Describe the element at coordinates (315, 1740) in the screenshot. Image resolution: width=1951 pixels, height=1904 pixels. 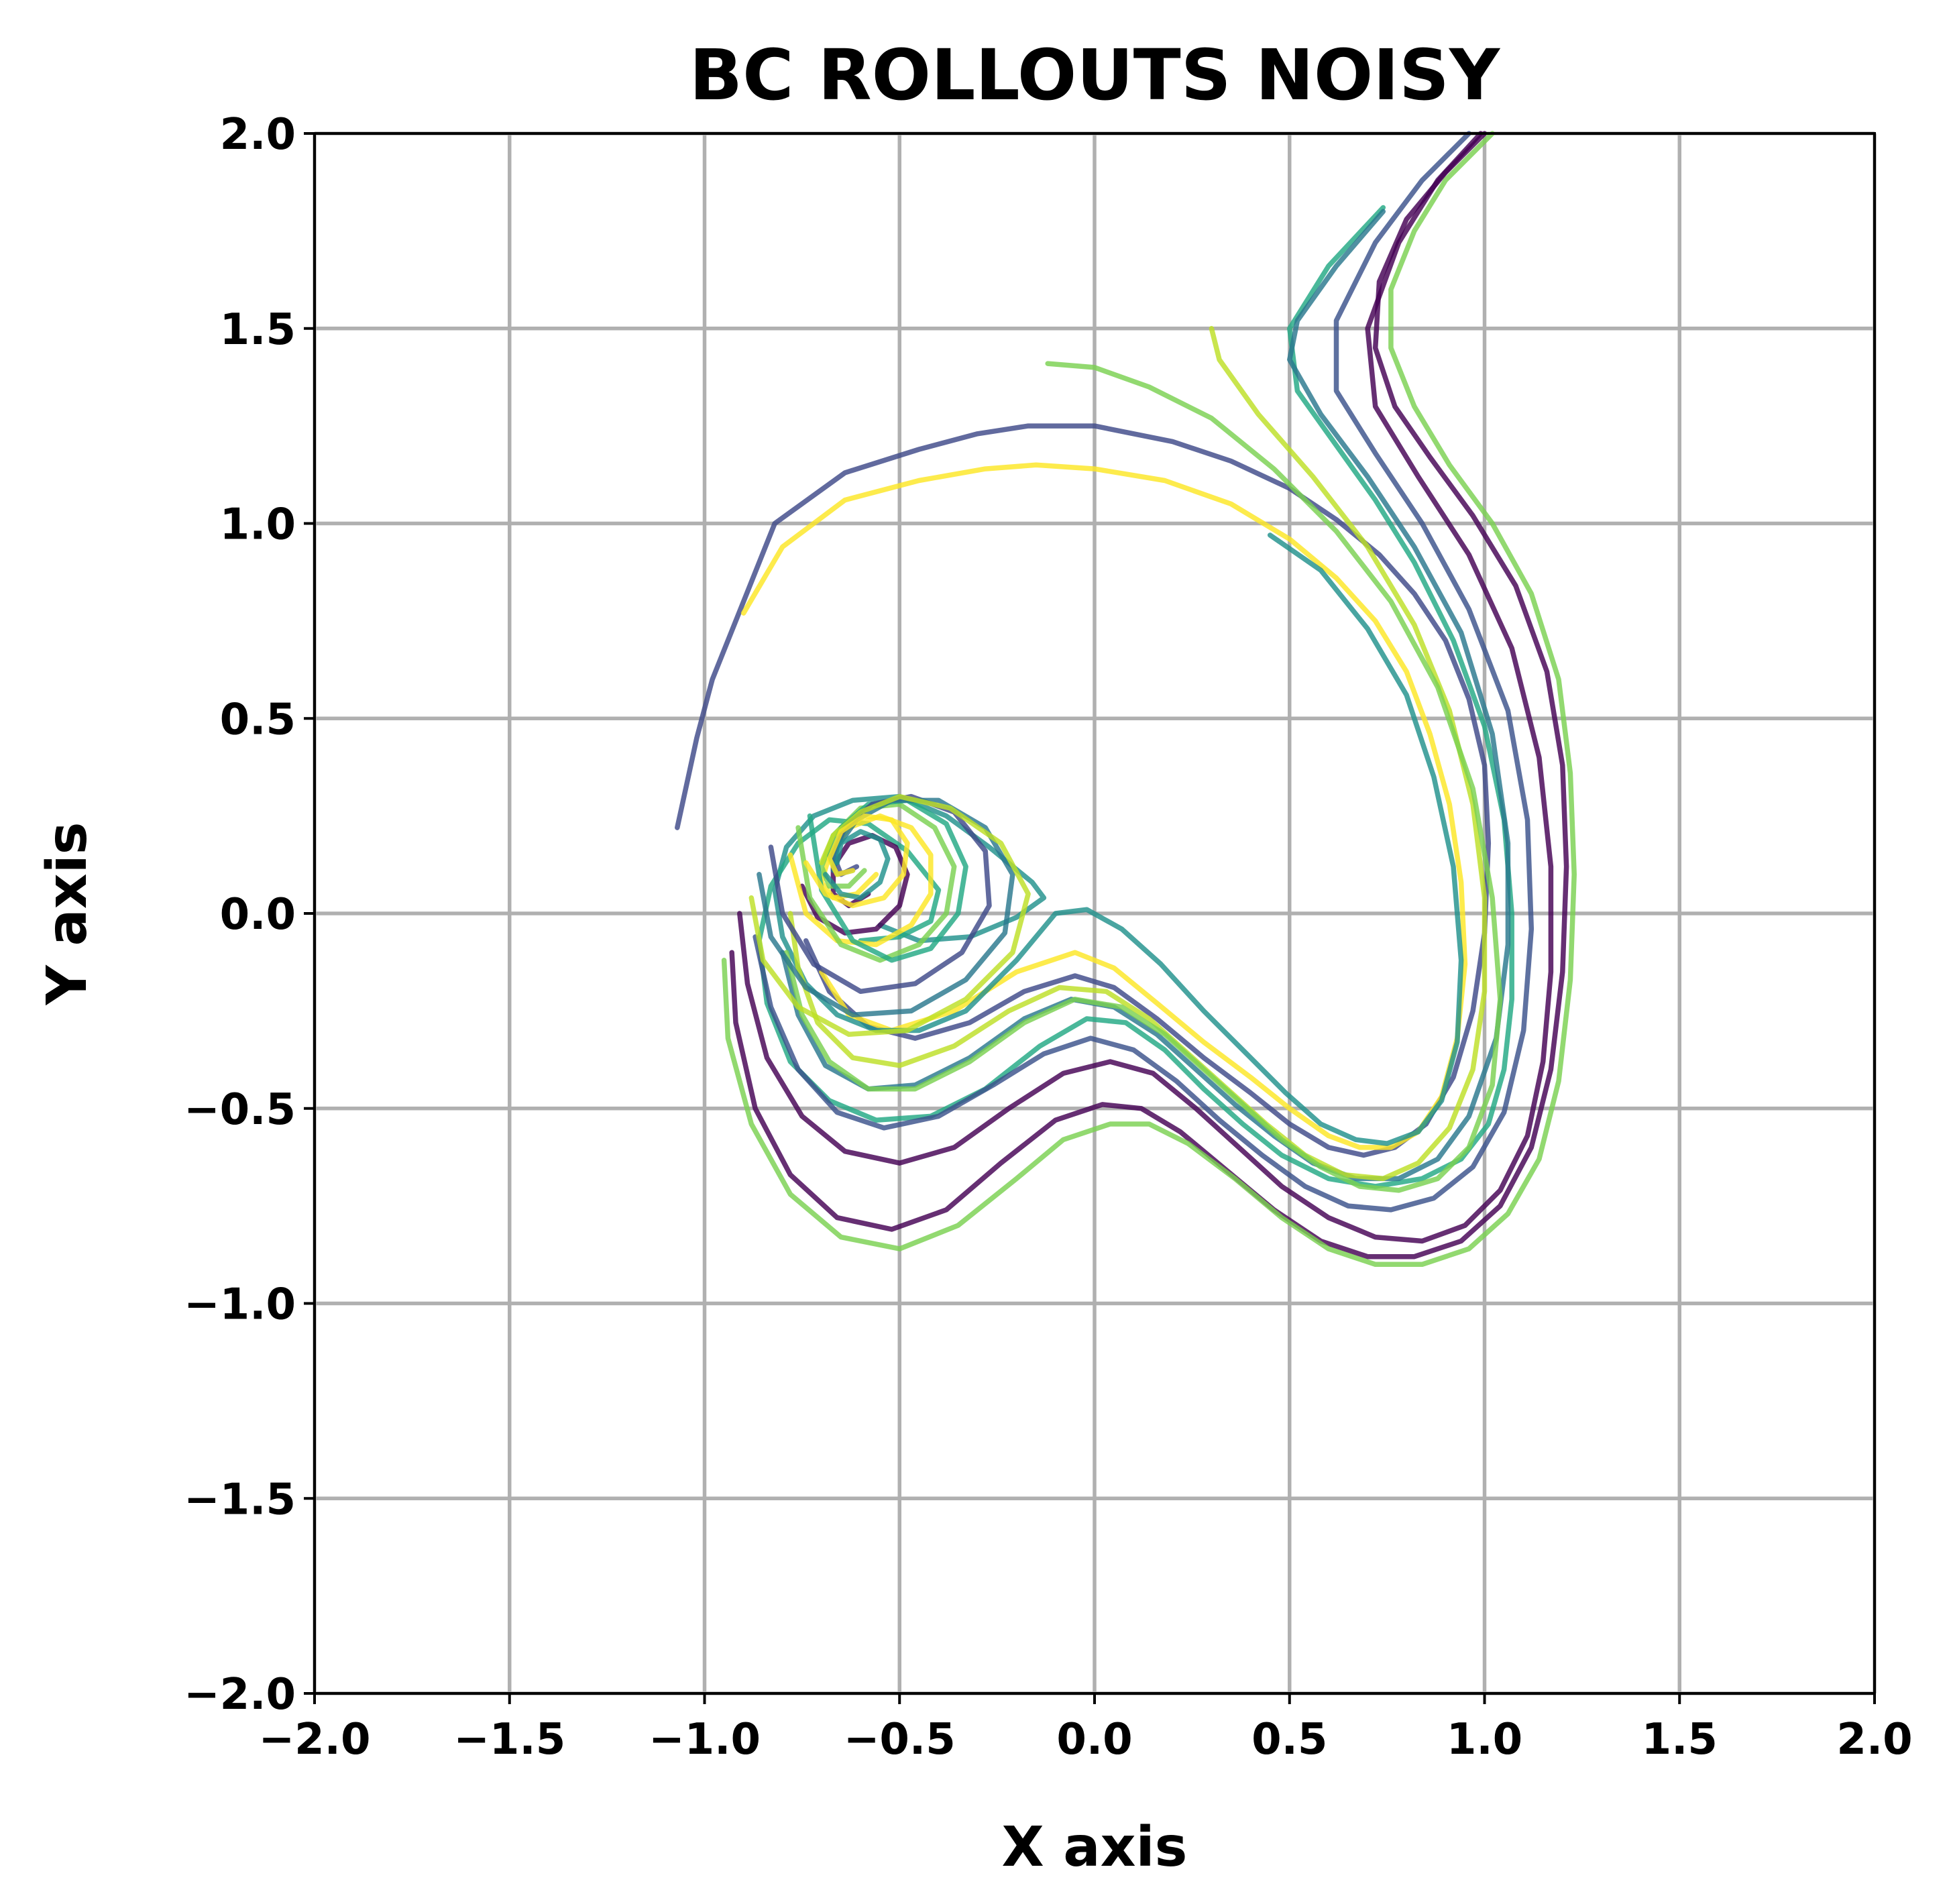
I see `x-tick-label: −2.0` at that location.